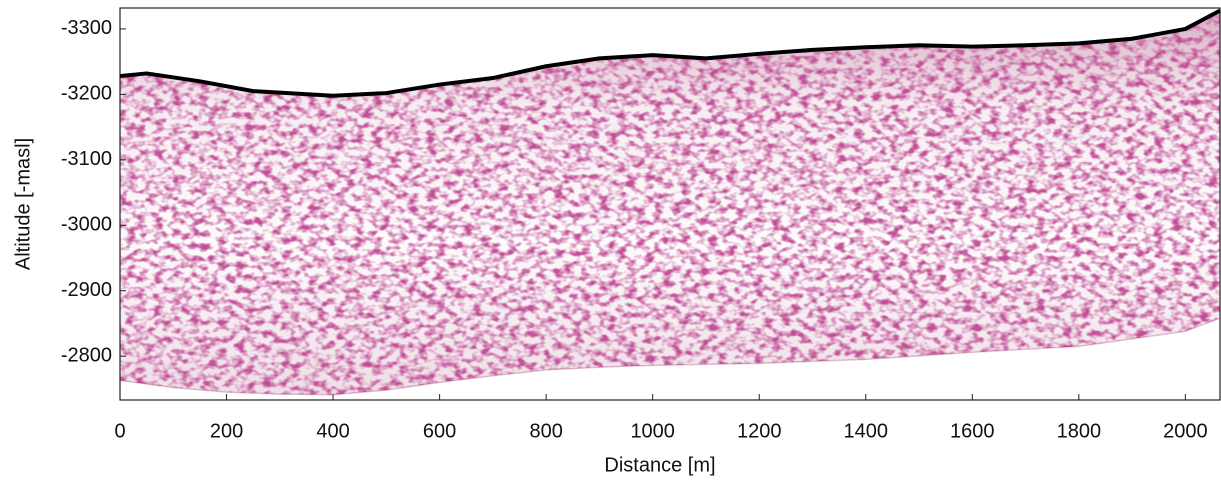 This screenshot has width=1221, height=482. I want to click on x-tick-label: 200, so click(226, 431).